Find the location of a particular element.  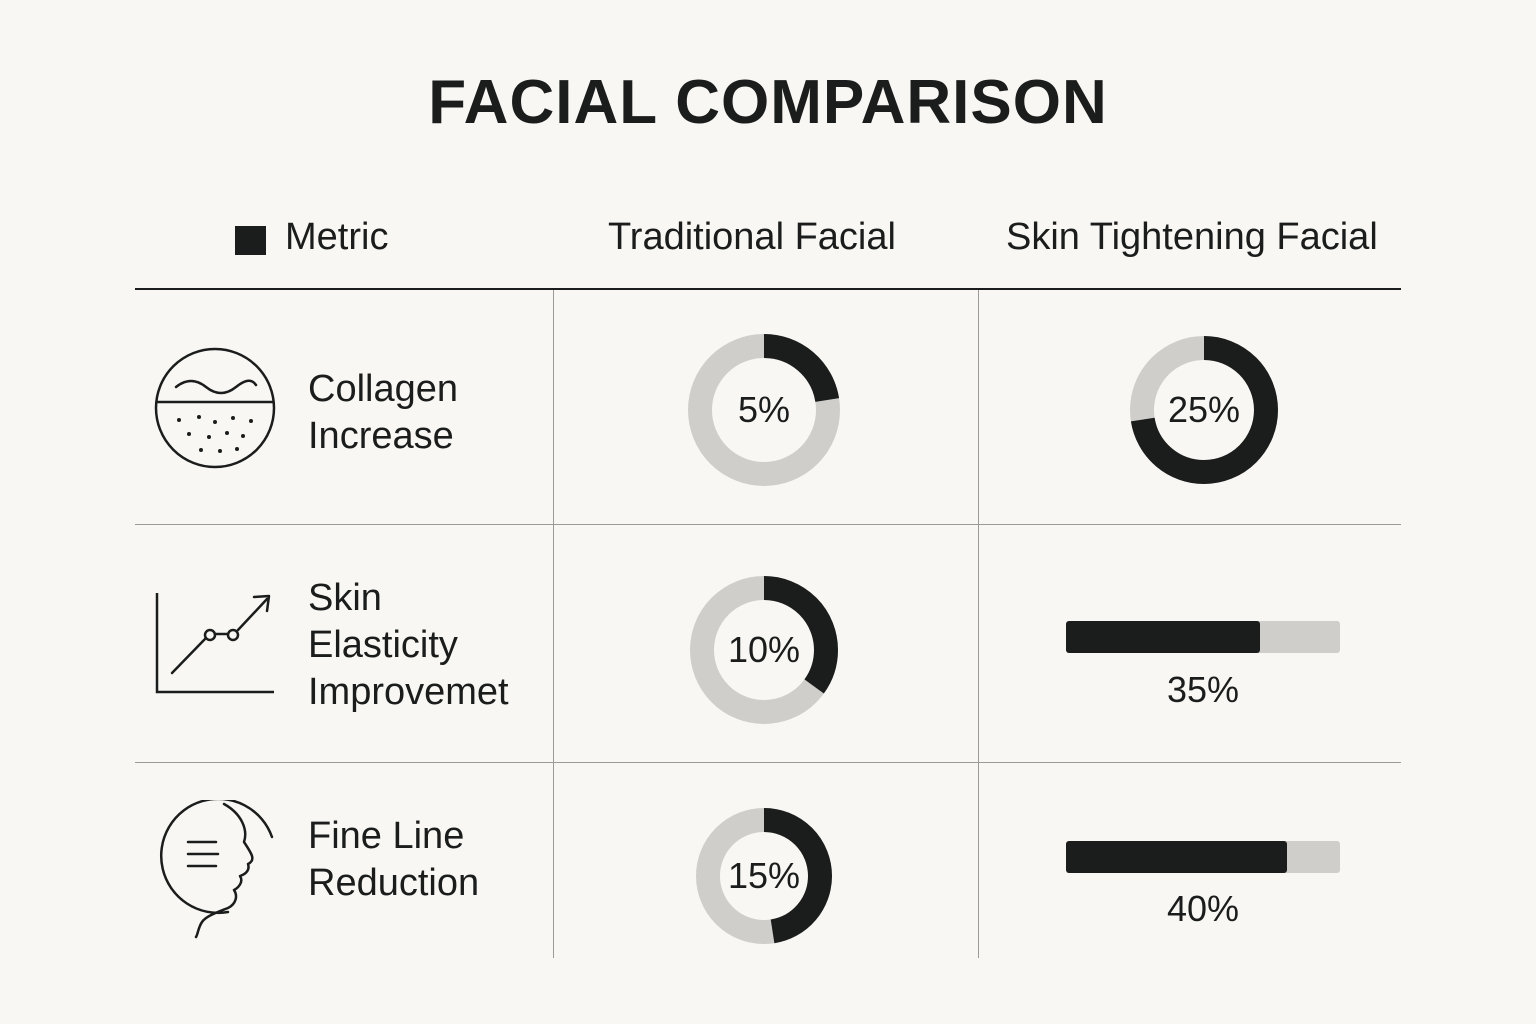

donut-traditional-collagen: 5% is located at coordinates (764, 410).